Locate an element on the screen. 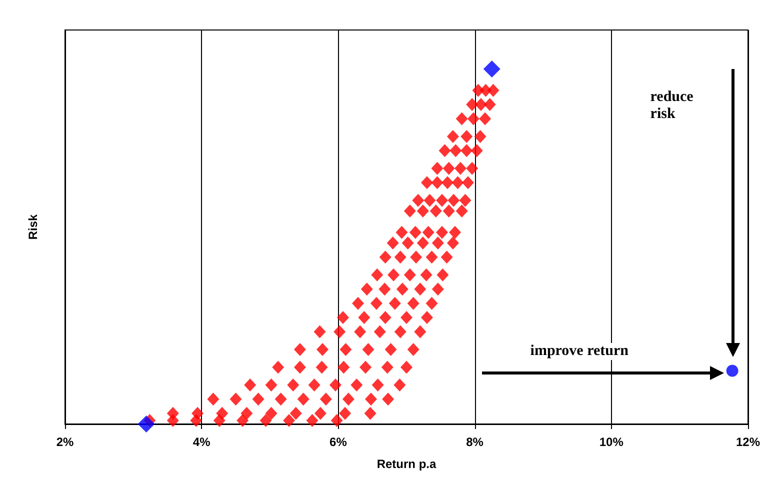 This screenshot has width=764, height=501. x-tick-label: 6% is located at coordinates (339, 442).